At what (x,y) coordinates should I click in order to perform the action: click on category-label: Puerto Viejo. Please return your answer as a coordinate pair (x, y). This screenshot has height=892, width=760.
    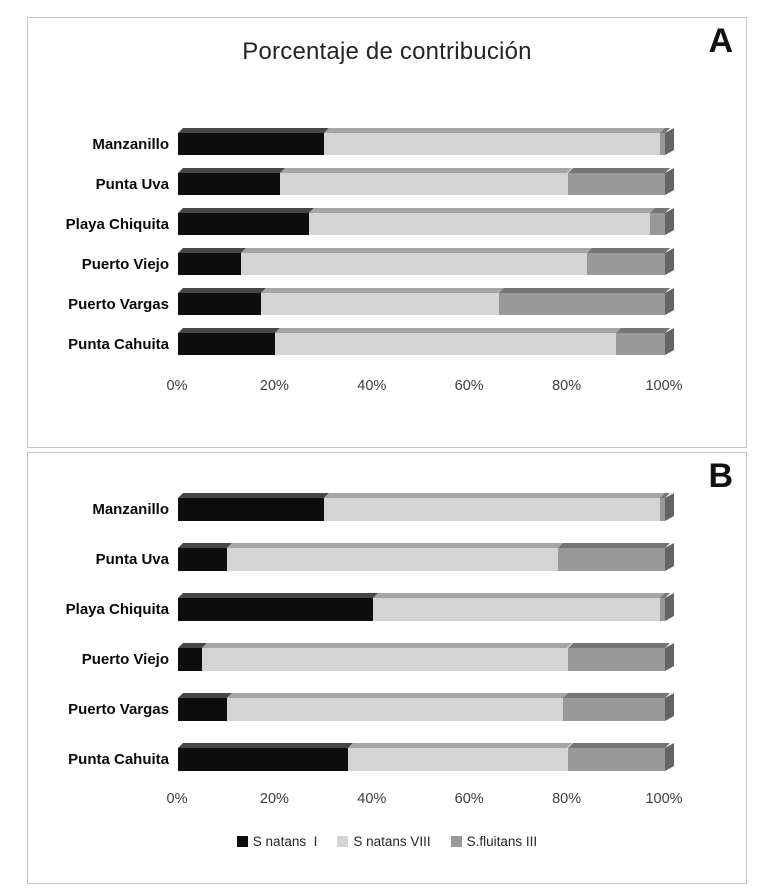
    Looking at the image, I should click on (125, 659).